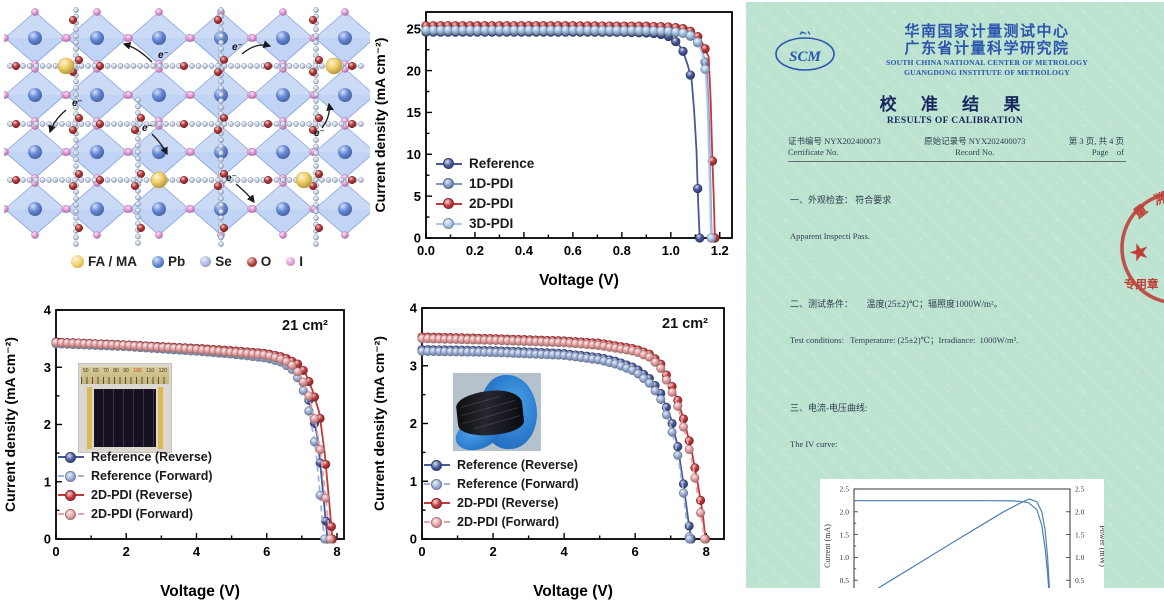  What do you see at coordinates (491, 183) in the screenshot?
I see `legend-label: 1D-PDI` at bounding box center [491, 183].